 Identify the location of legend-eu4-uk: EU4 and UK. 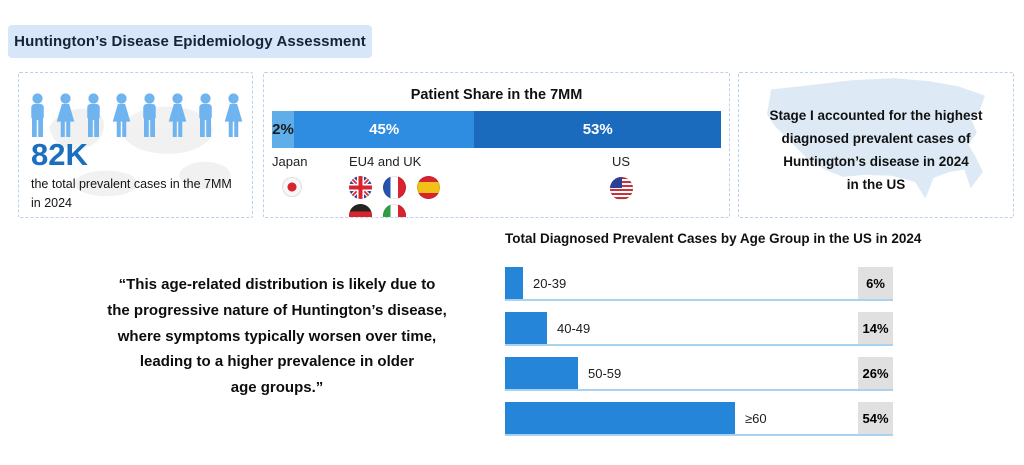
(414, 185).